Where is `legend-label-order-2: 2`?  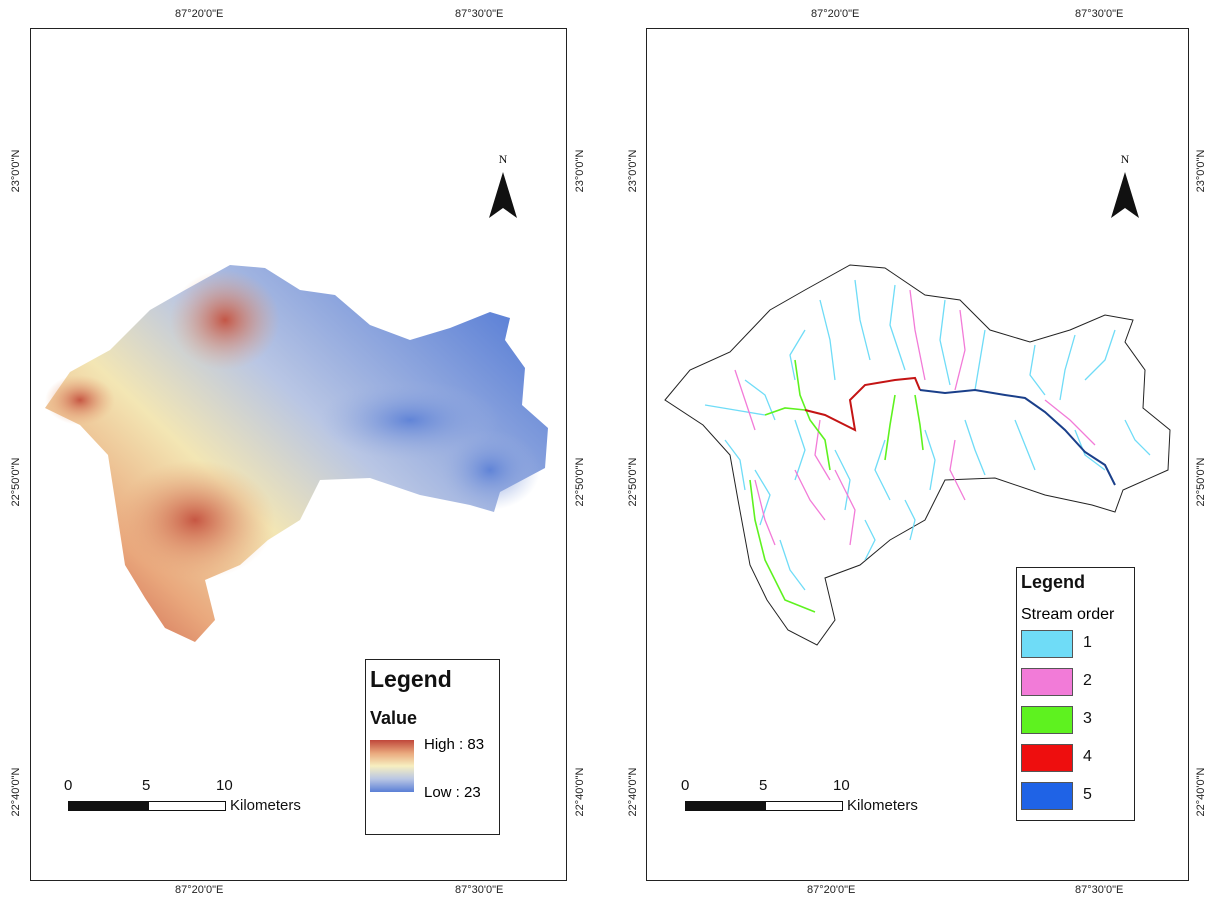 legend-label-order-2: 2 is located at coordinates (1087, 680).